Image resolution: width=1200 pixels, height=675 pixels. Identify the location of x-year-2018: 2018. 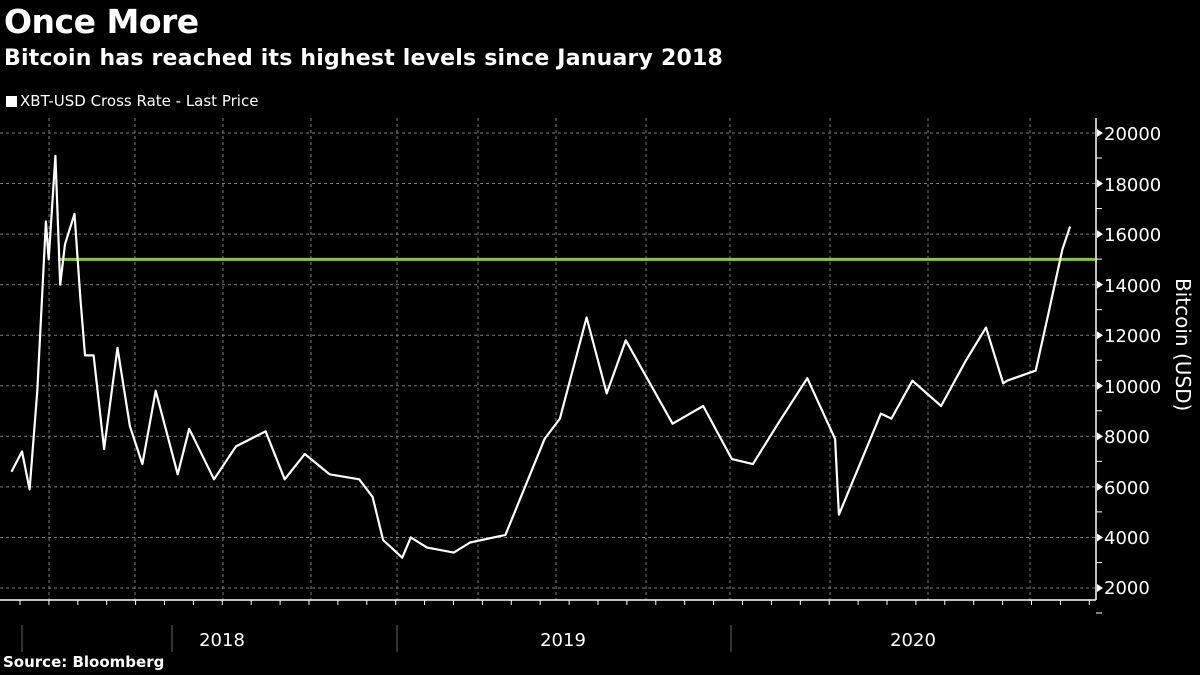
(222, 640).